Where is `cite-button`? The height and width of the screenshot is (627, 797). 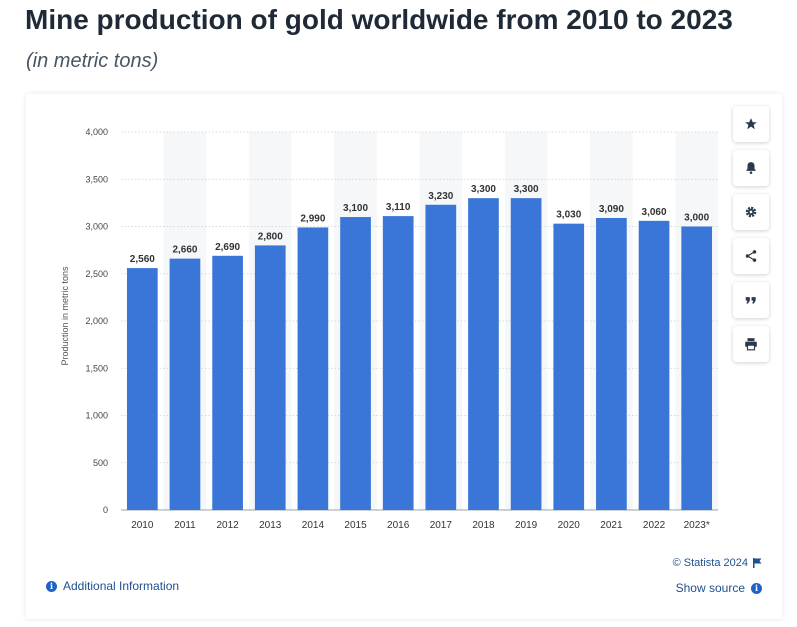 cite-button is located at coordinates (751, 300).